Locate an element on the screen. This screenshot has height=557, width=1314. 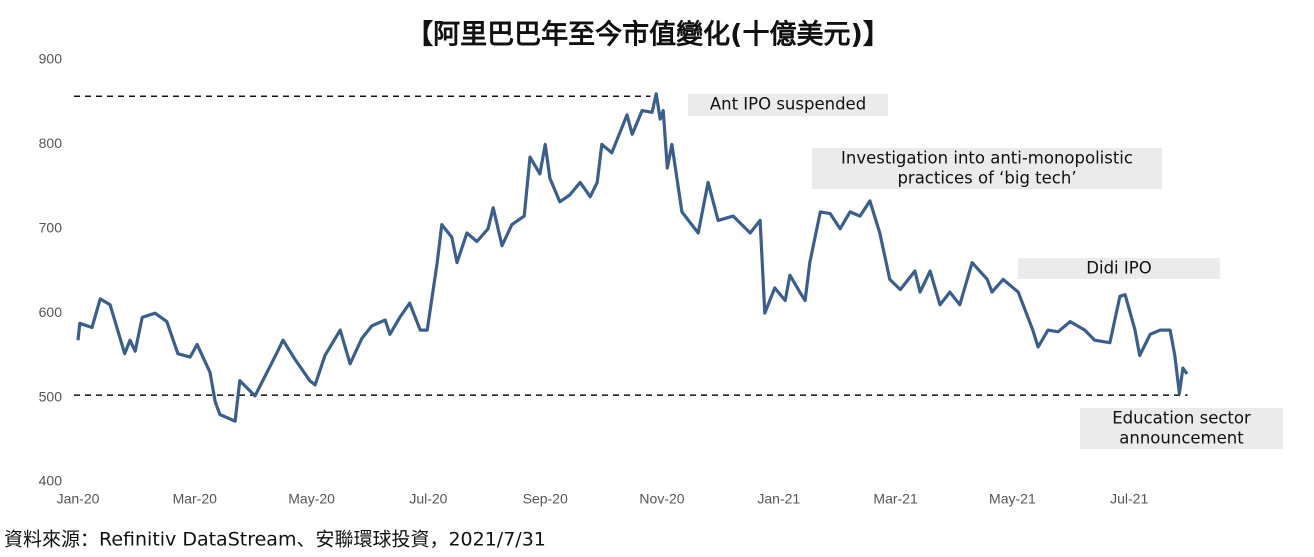
y-tick-label: 800 is located at coordinates (51, 143).